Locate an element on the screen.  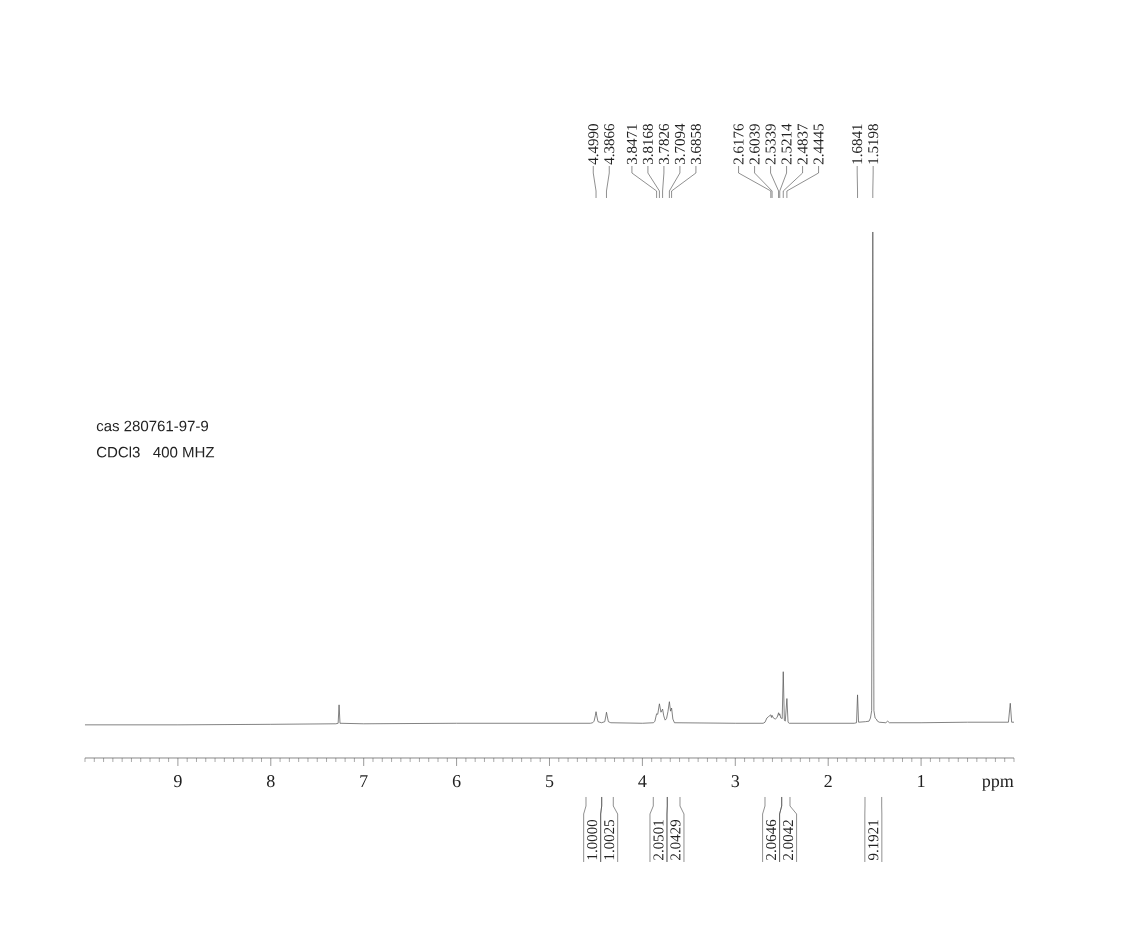
text: 9.1921 is located at coordinates (873, 840).